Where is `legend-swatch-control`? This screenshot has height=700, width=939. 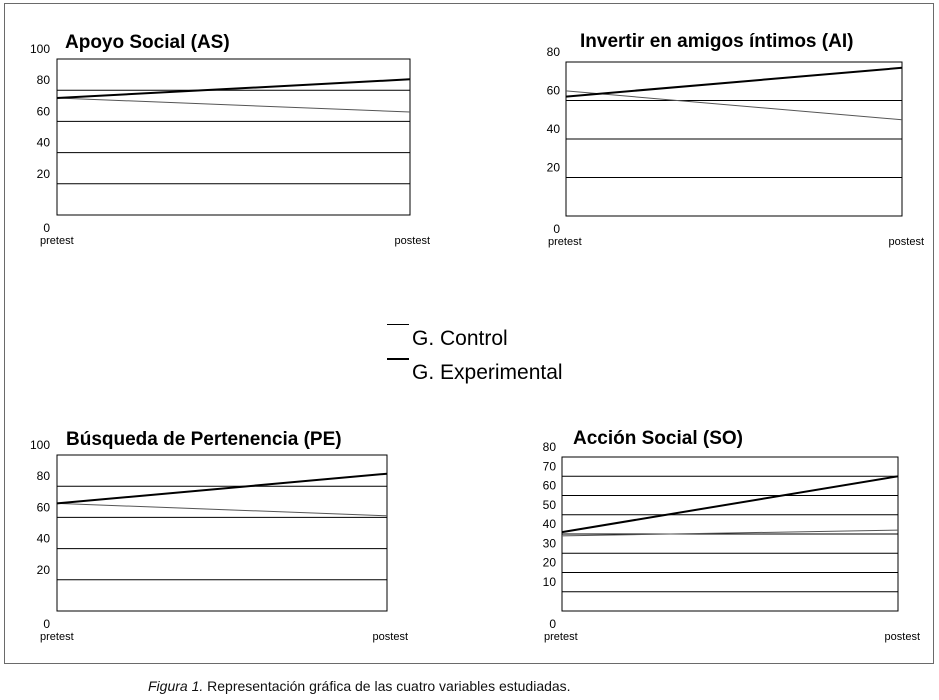 legend-swatch-control is located at coordinates (398, 324).